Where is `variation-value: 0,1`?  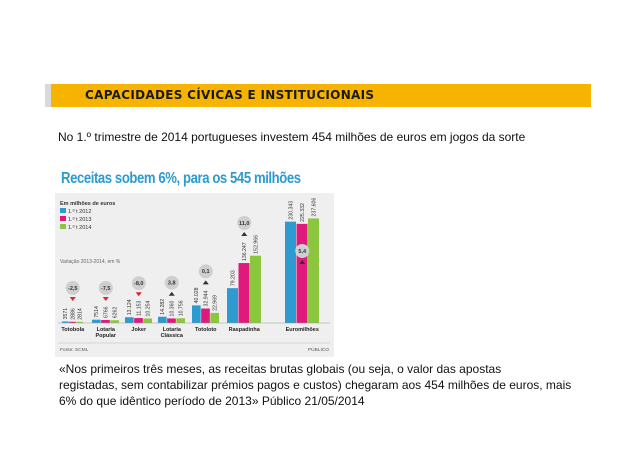
variation-value: 0,1 is located at coordinates (206, 272).